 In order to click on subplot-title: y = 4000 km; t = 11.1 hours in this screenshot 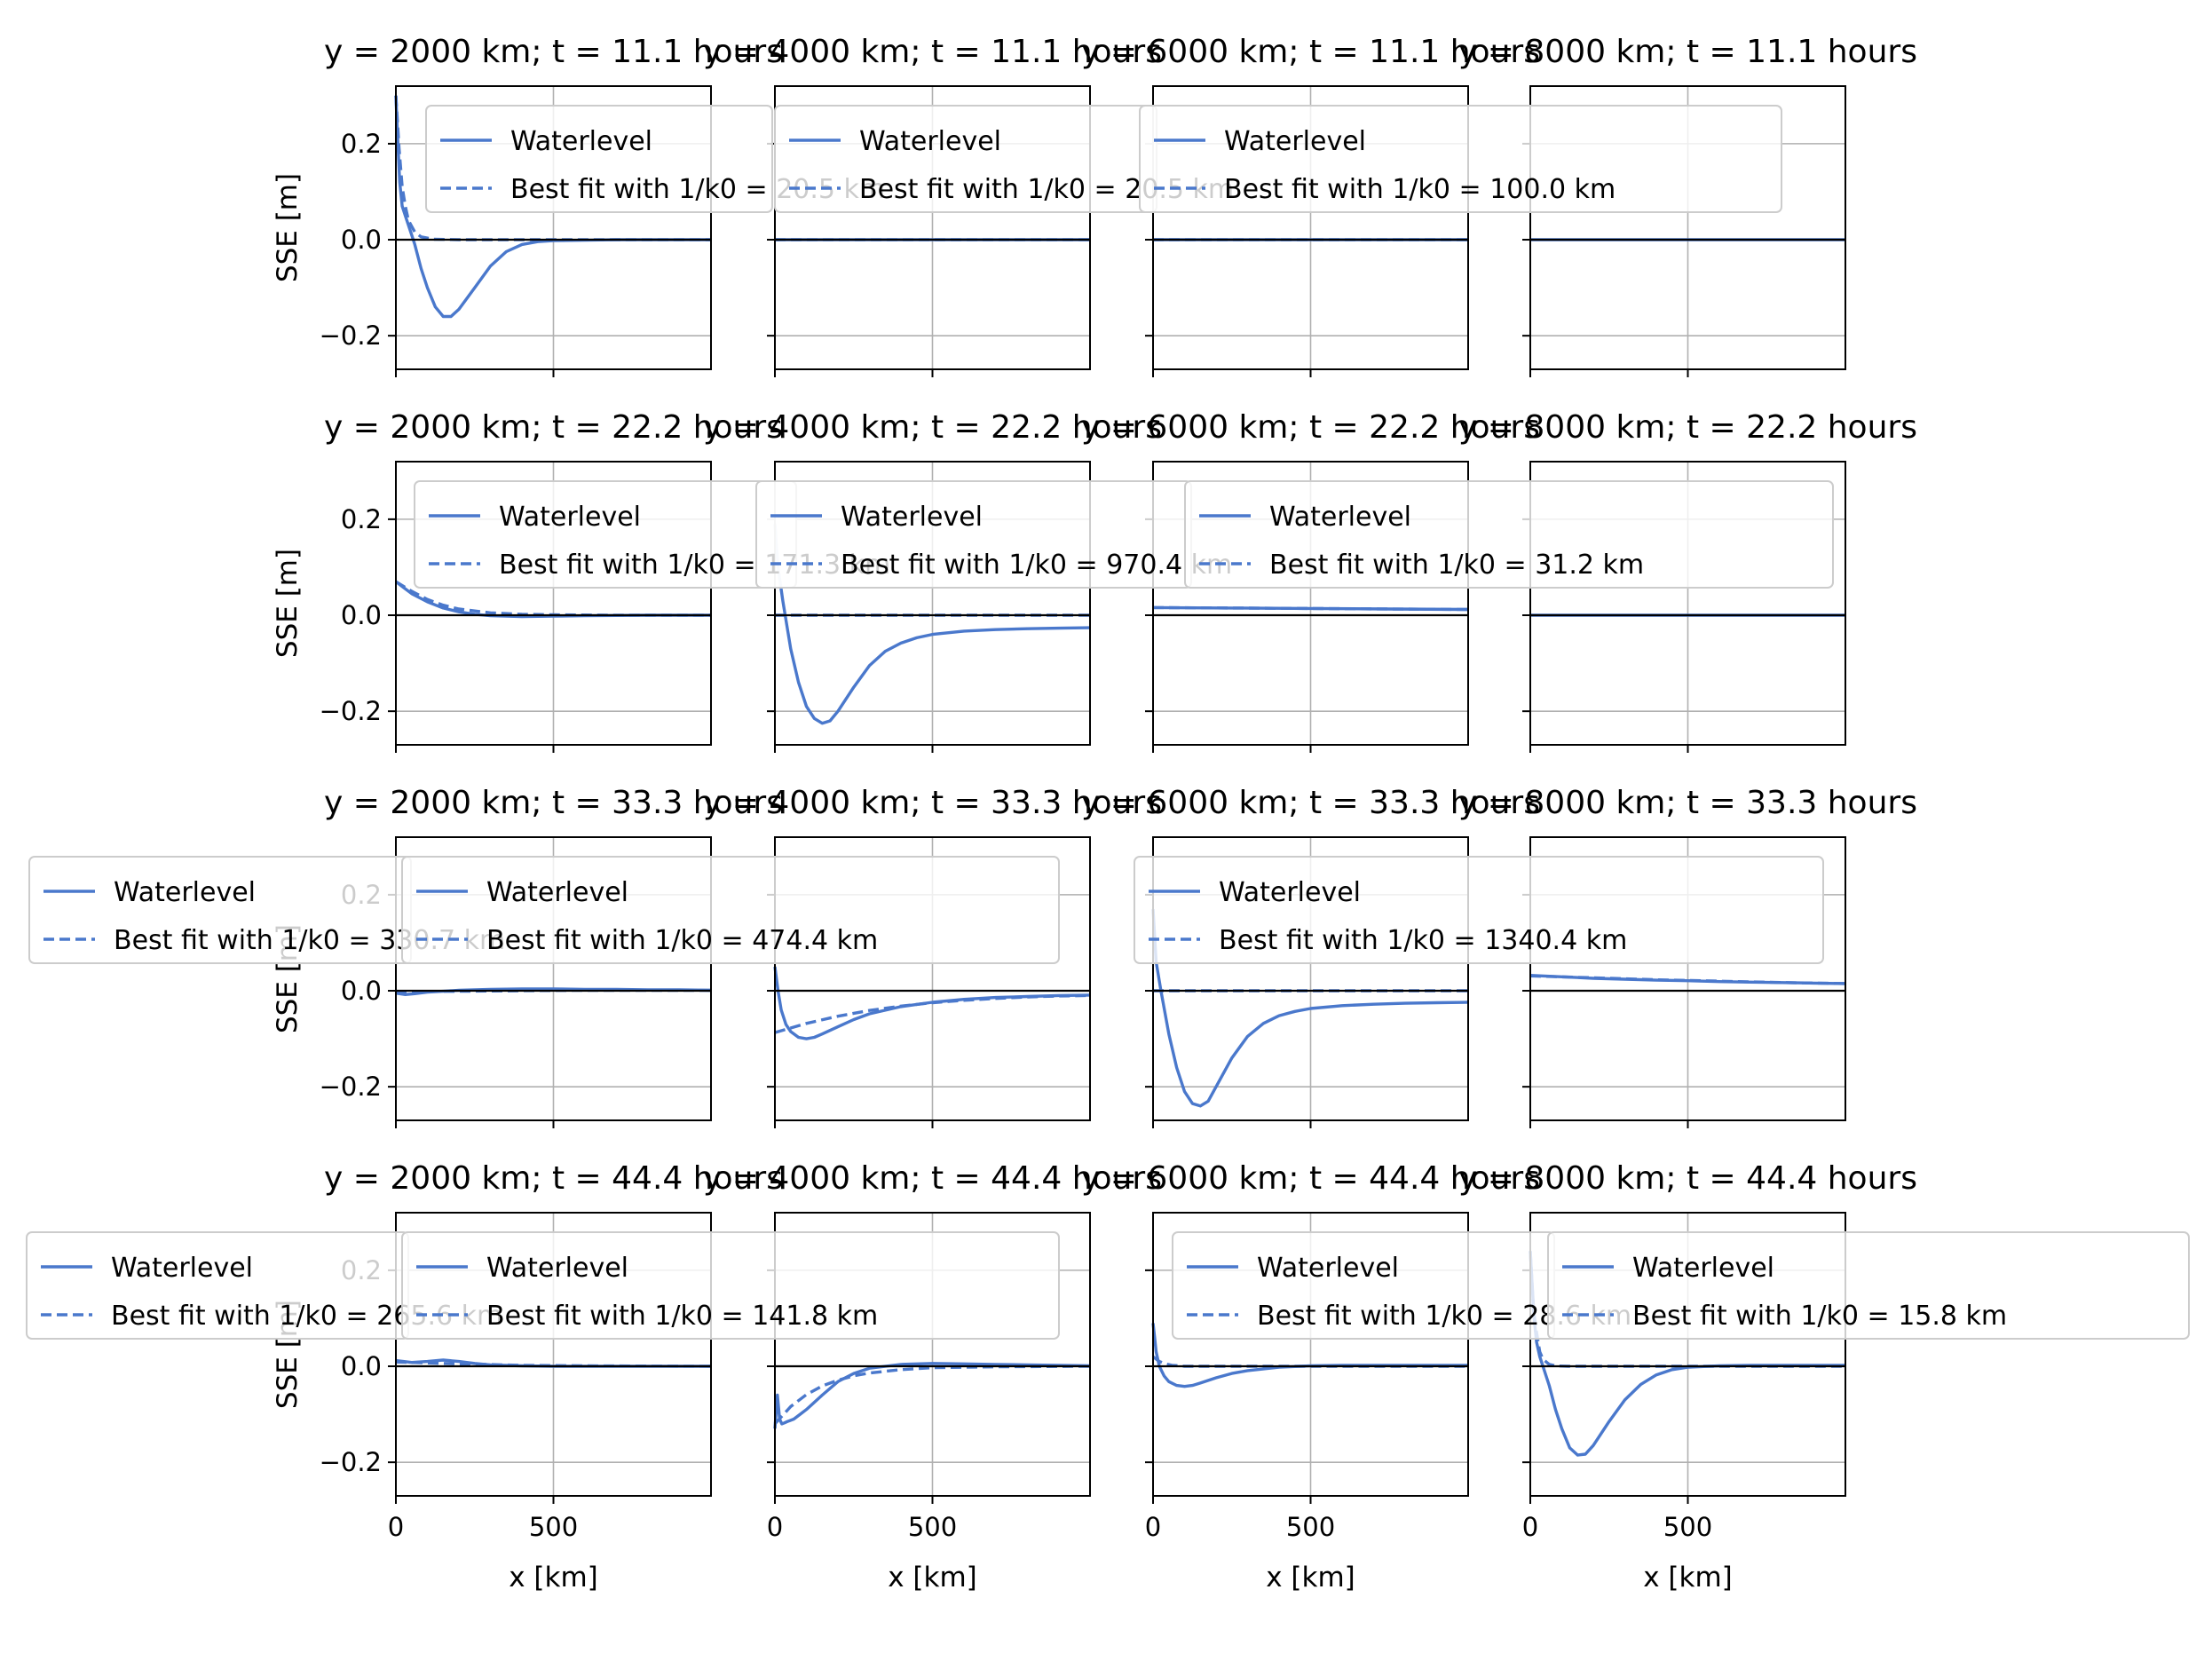, I will do `click(932, 52)`.